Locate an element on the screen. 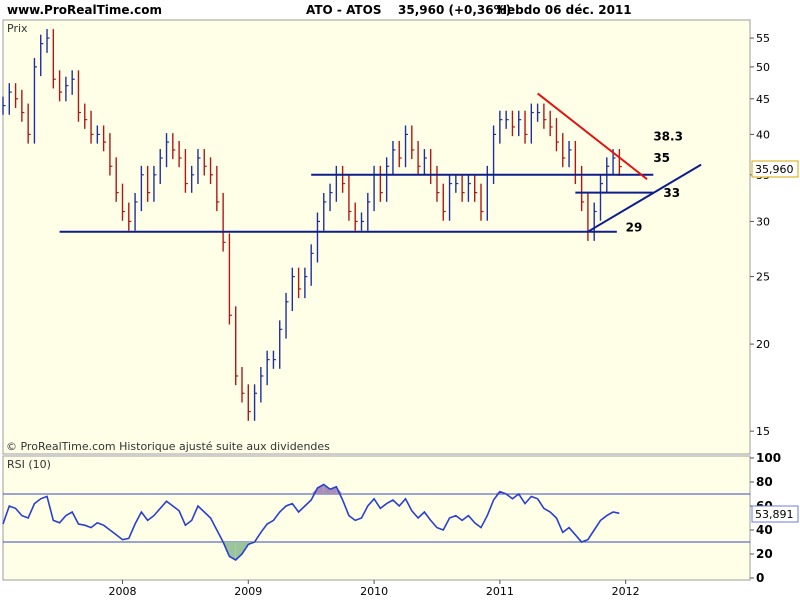  time-axis: 2008 2009 2010 2011 2012 is located at coordinates (374, 589).